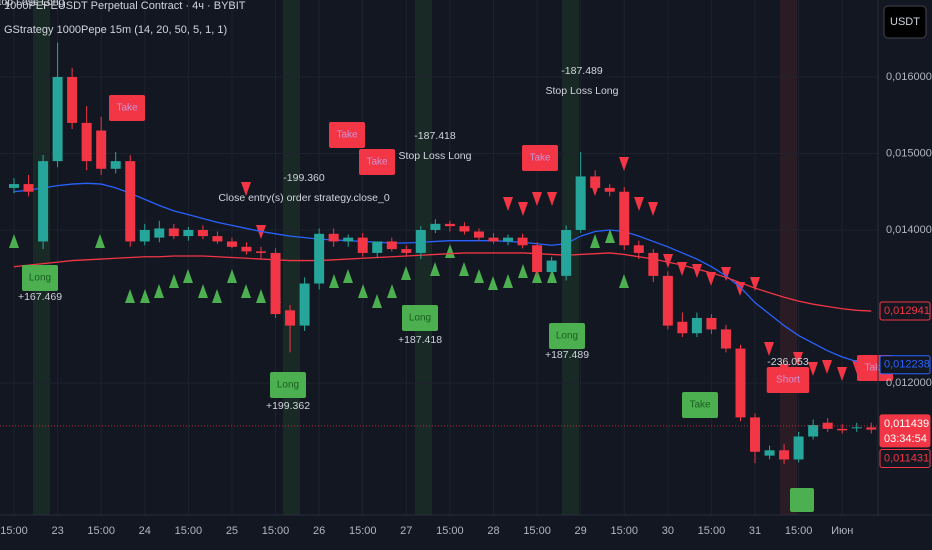 This screenshot has width=932, height=550. What do you see at coordinates (40, 297) in the screenshot?
I see `annotation-text: +167.469` at bounding box center [40, 297].